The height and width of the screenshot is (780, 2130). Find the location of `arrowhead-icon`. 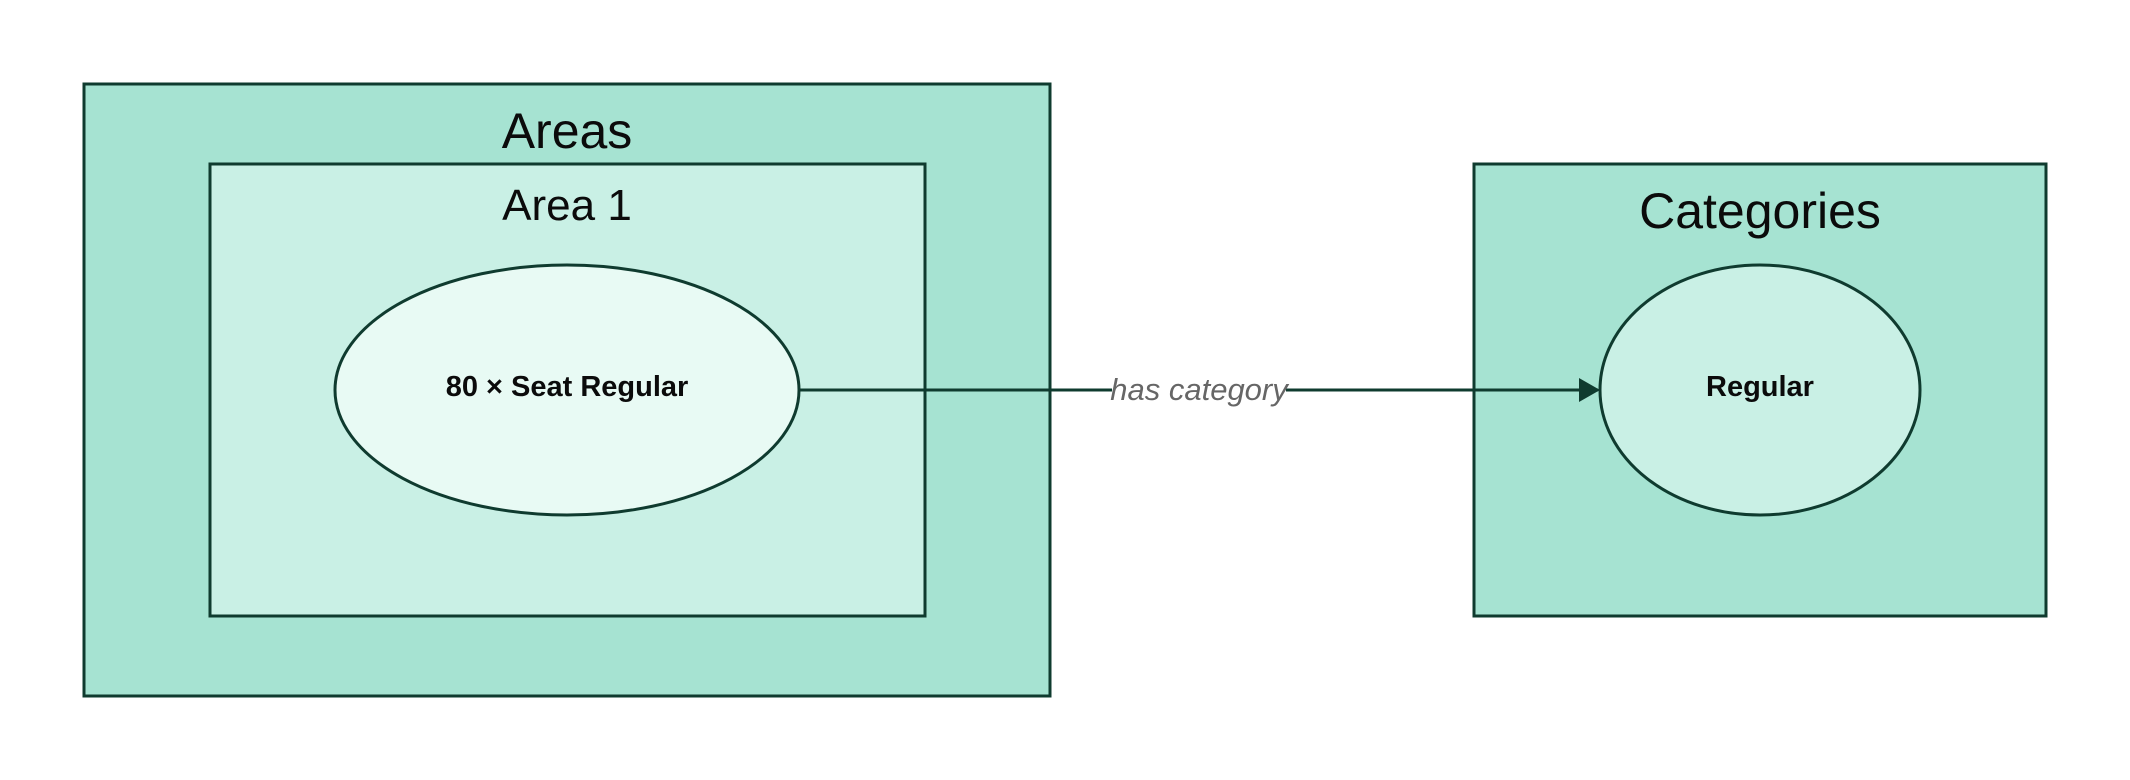

arrowhead-icon is located at coordinates (1589, 390).